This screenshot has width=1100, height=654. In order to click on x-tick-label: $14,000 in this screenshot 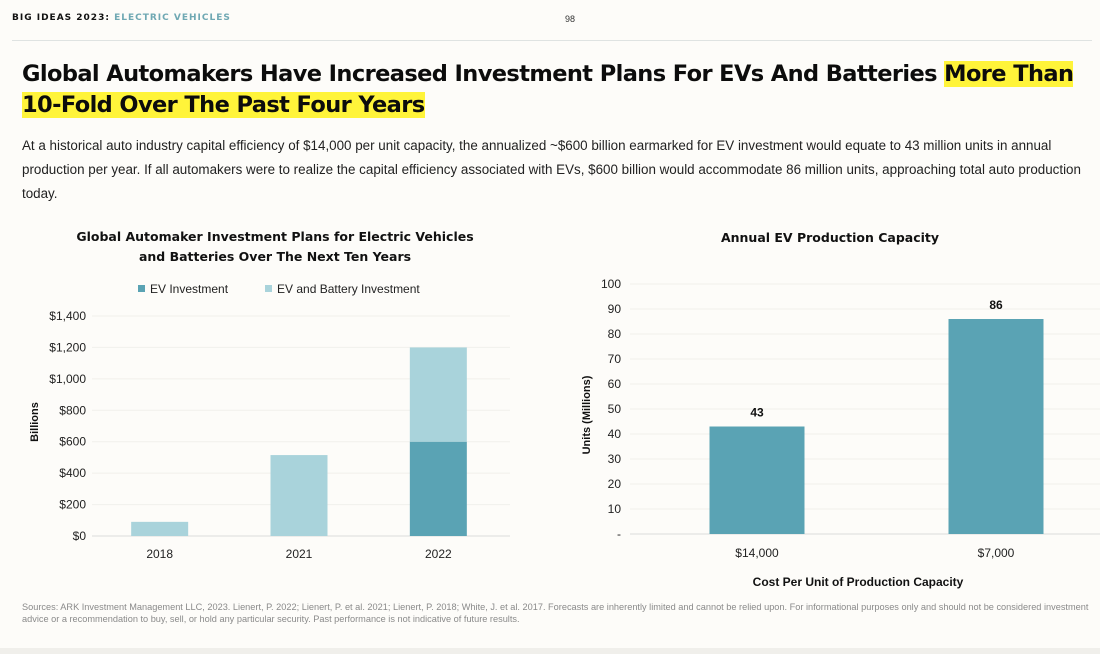, I will do `click(757, 553)`.